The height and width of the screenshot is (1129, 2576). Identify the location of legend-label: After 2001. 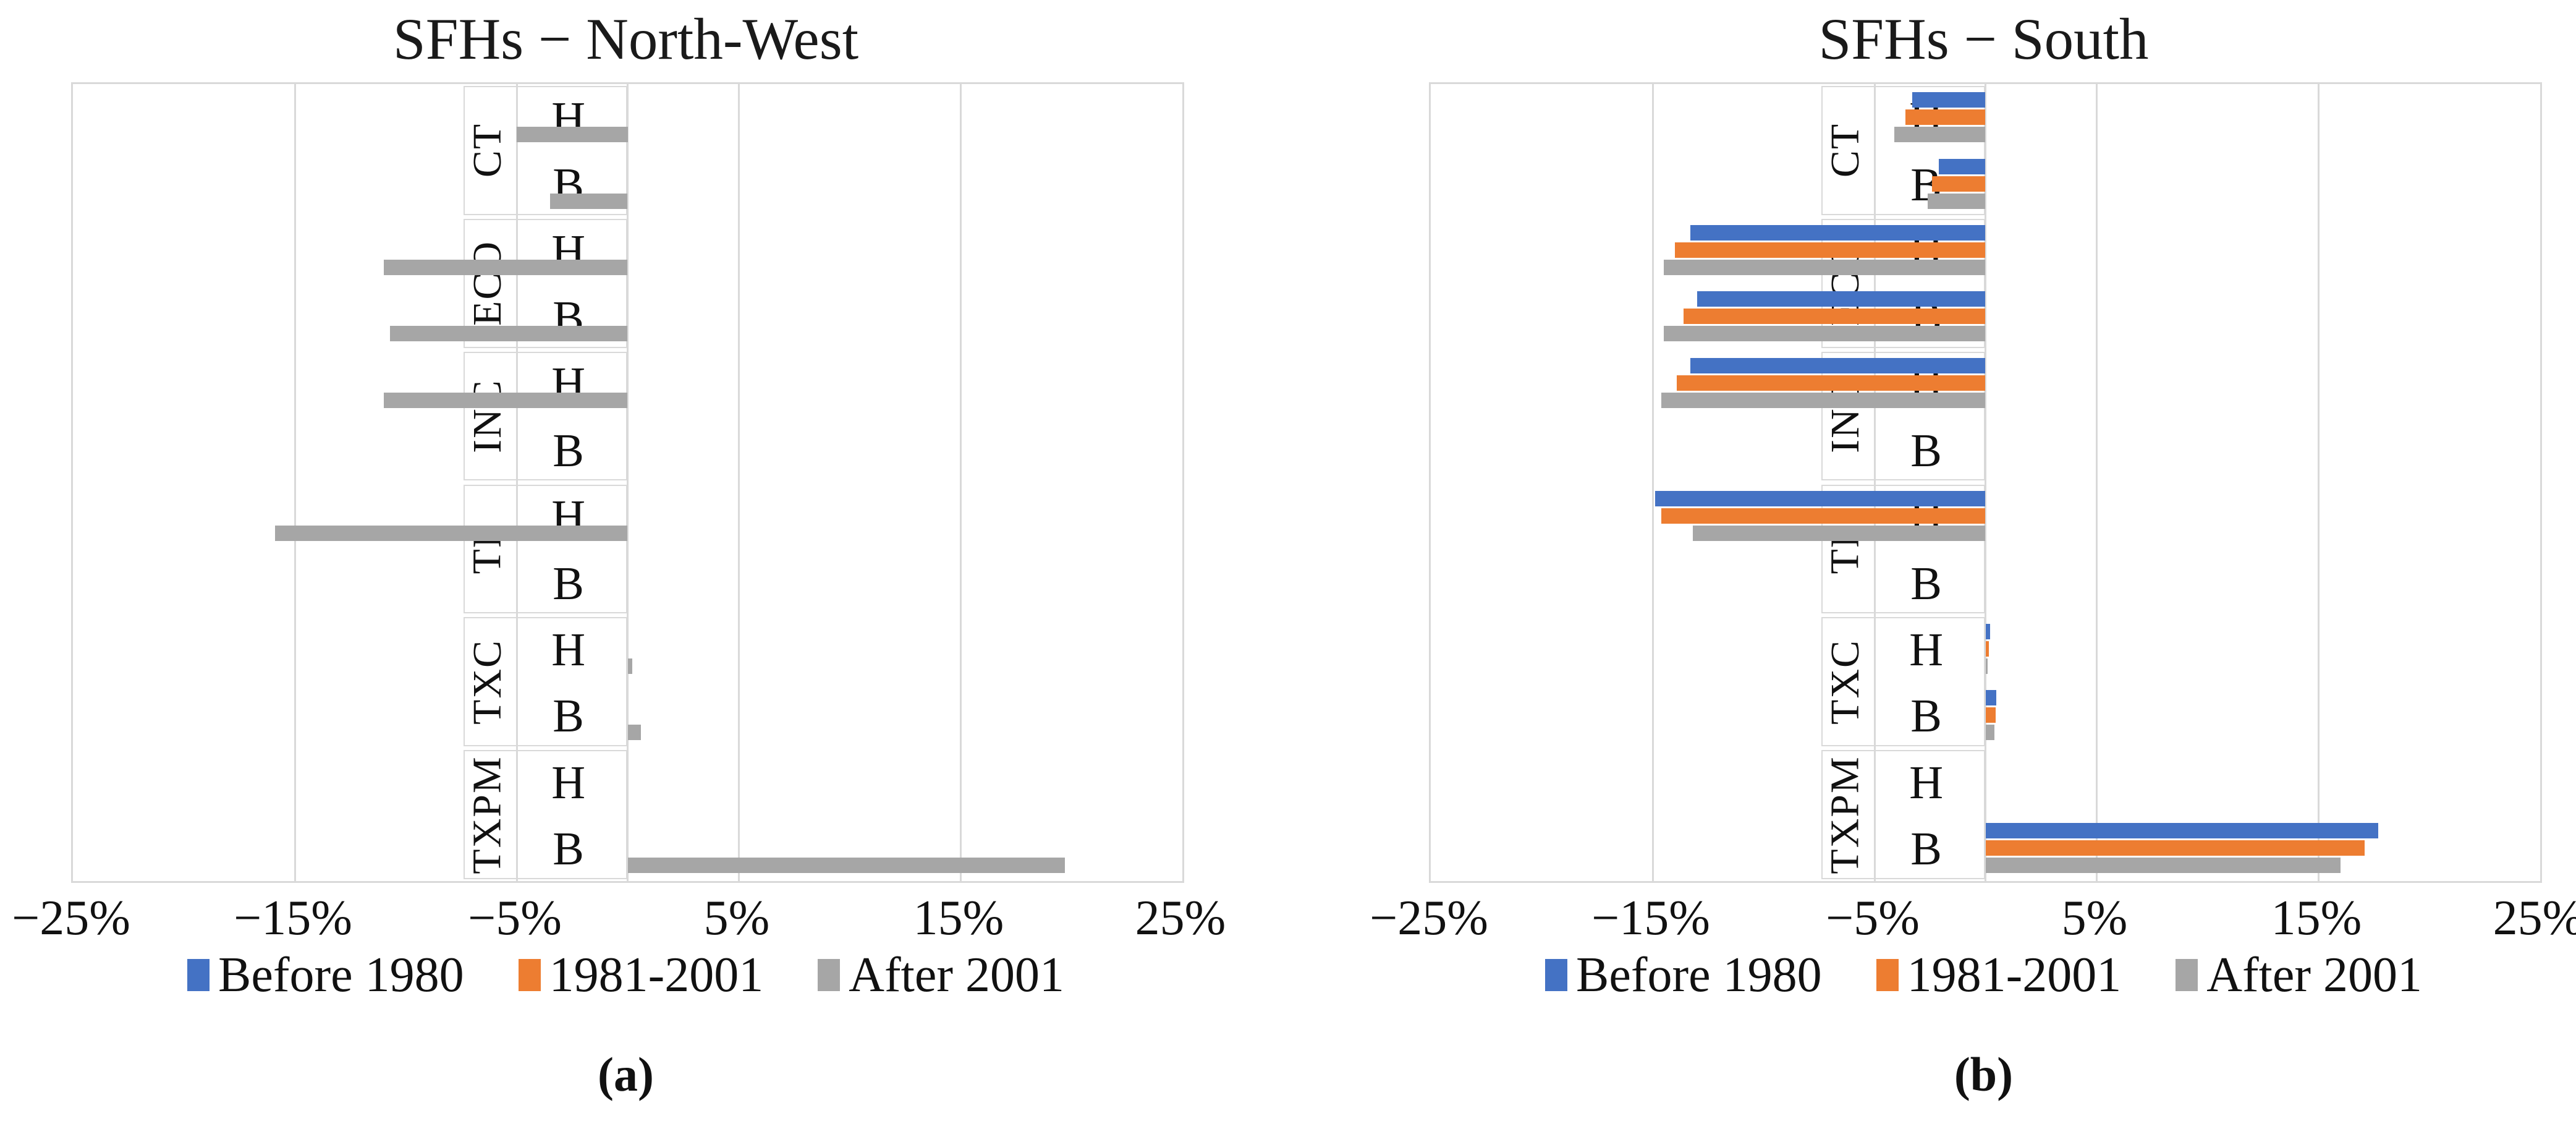
(2314, 975).